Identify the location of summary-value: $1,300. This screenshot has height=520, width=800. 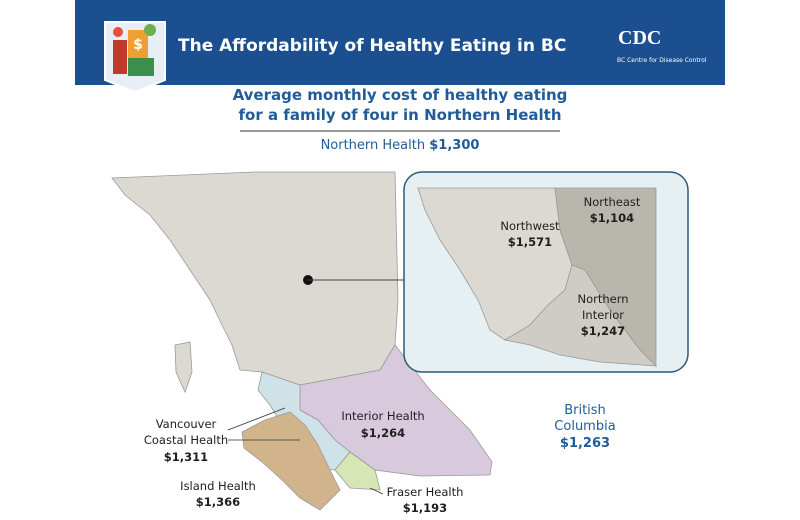
(454, 145).